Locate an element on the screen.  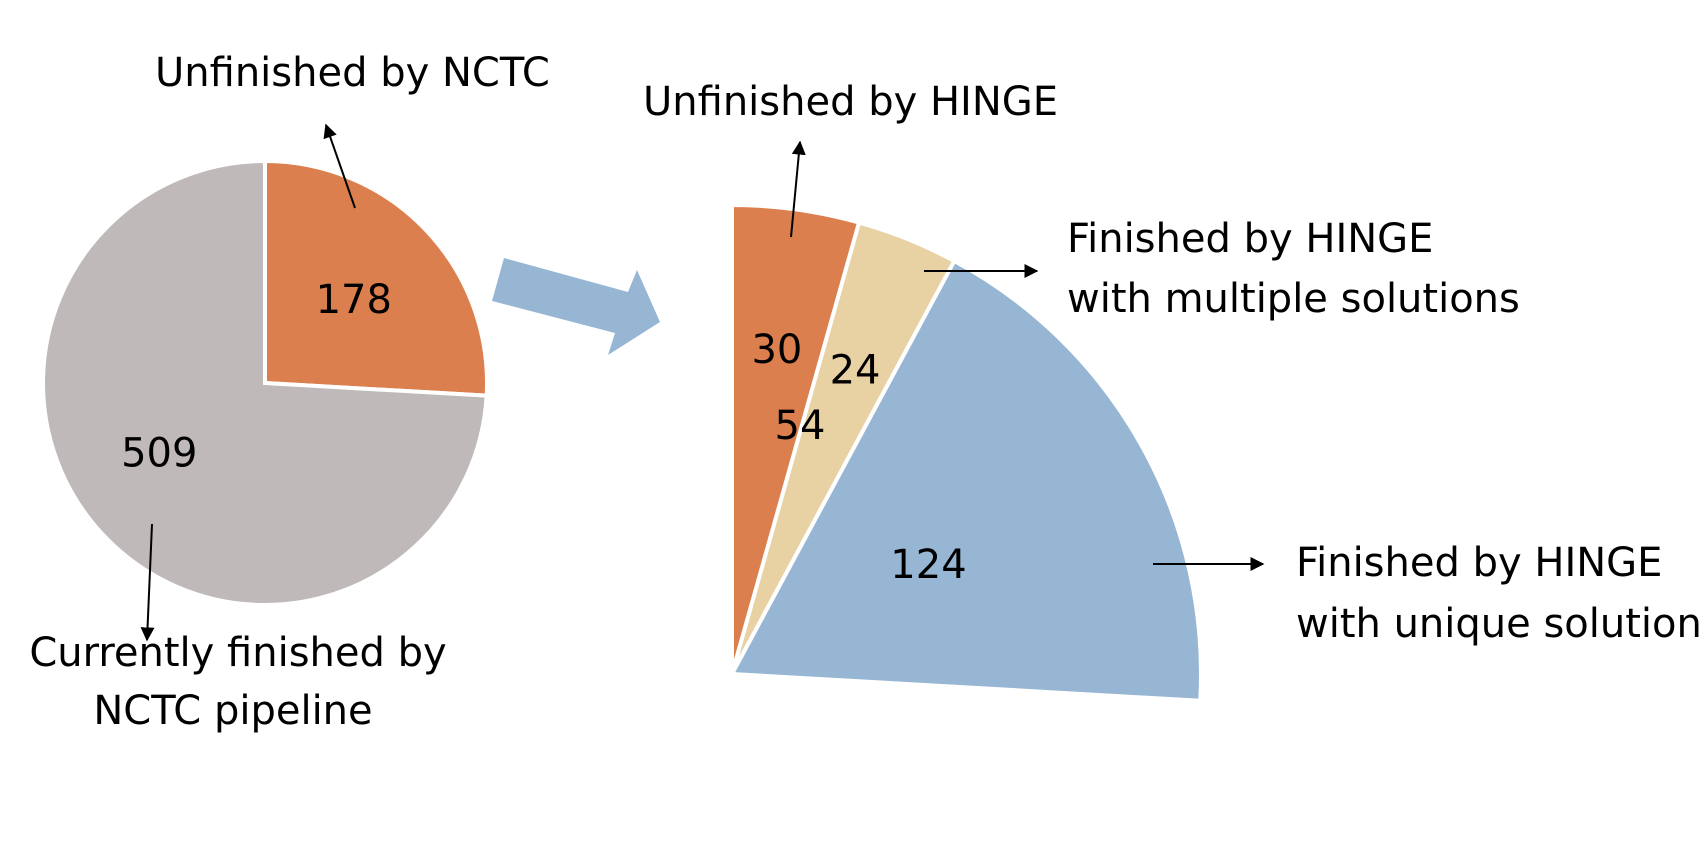
callout-unfinished-hinge: Unfinished by HINGE is located at coordinates (850, 102).